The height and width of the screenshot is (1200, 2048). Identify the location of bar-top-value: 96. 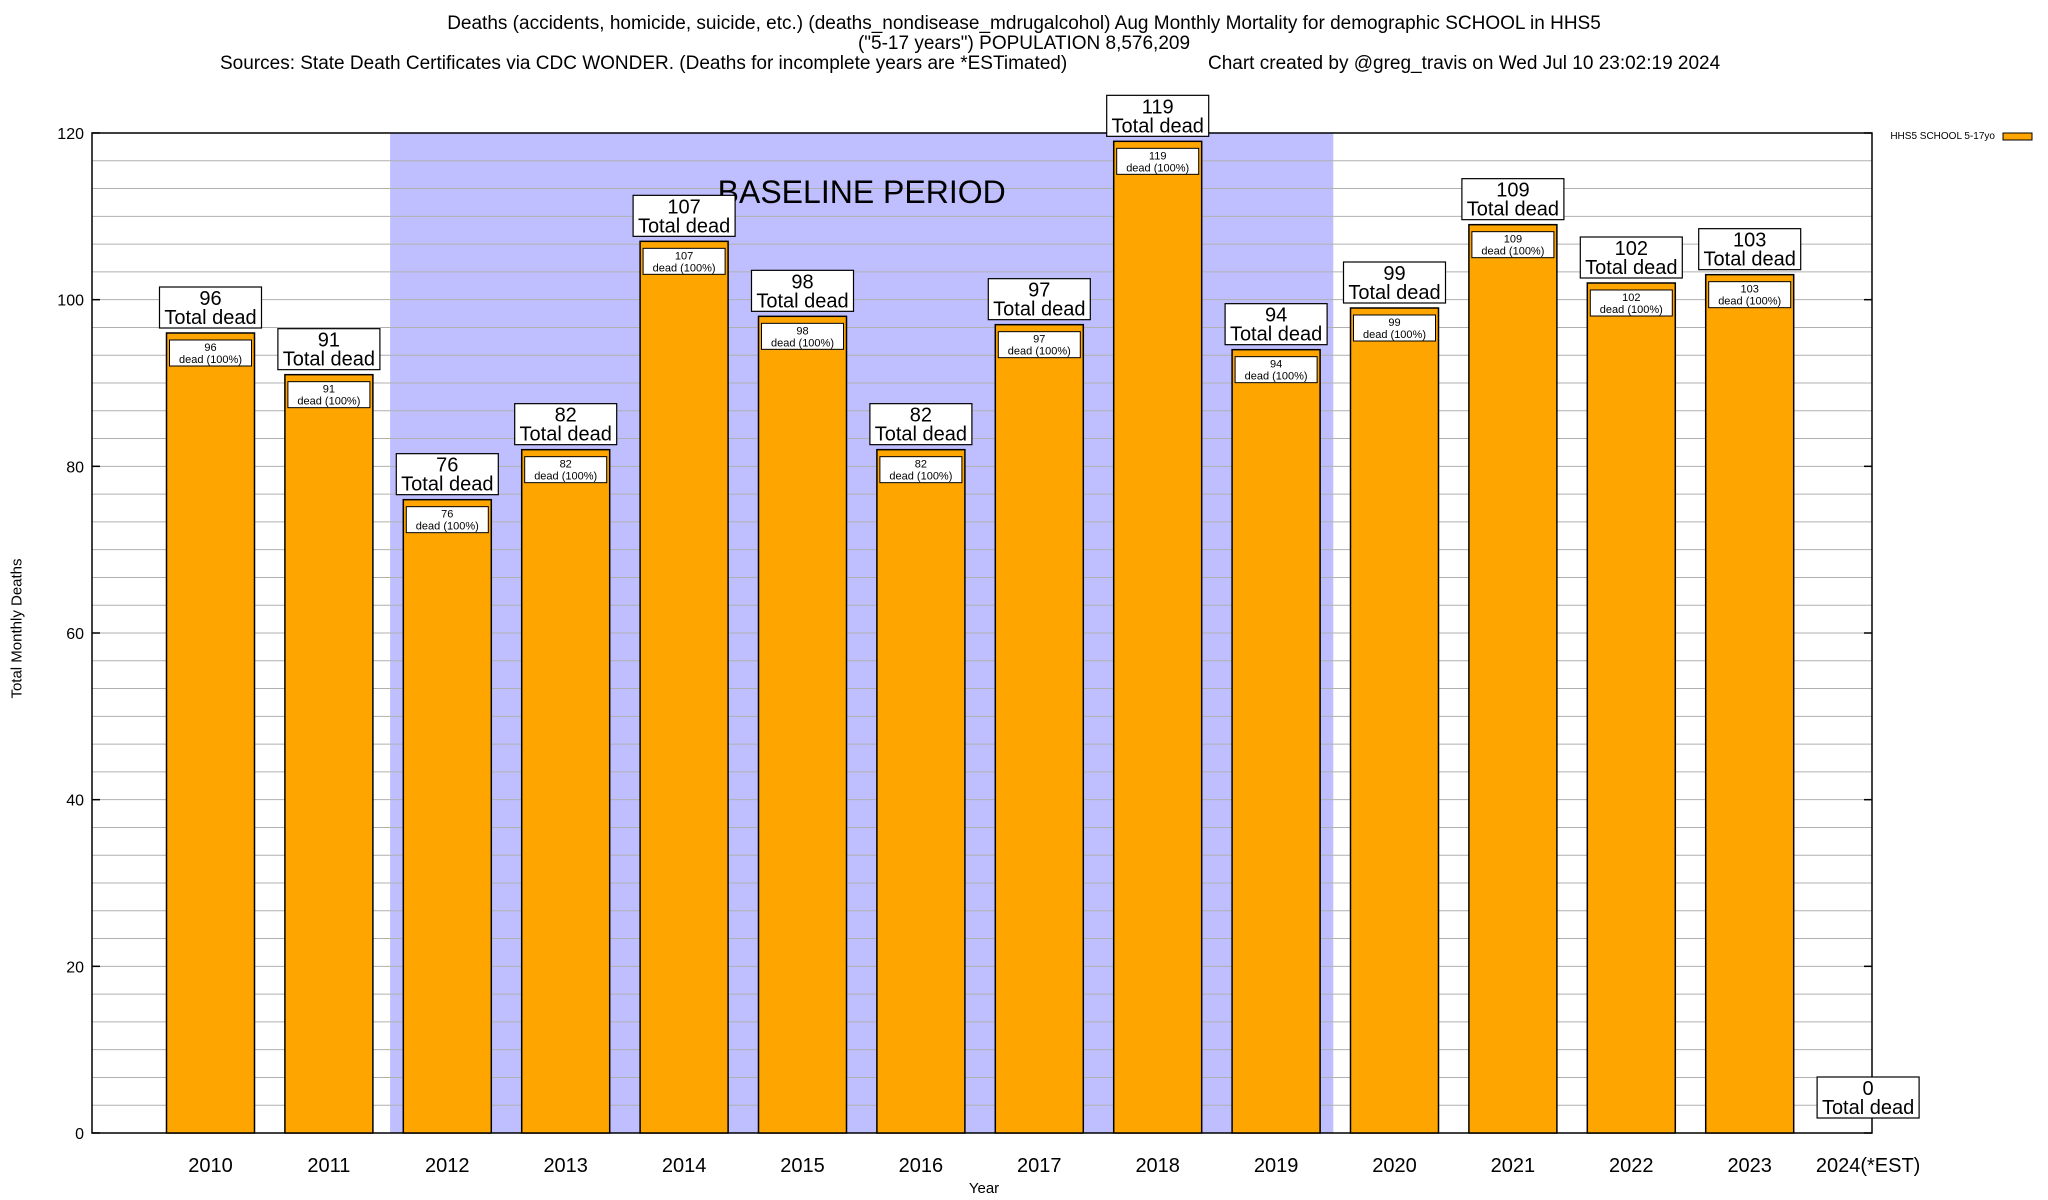
(210, 299).